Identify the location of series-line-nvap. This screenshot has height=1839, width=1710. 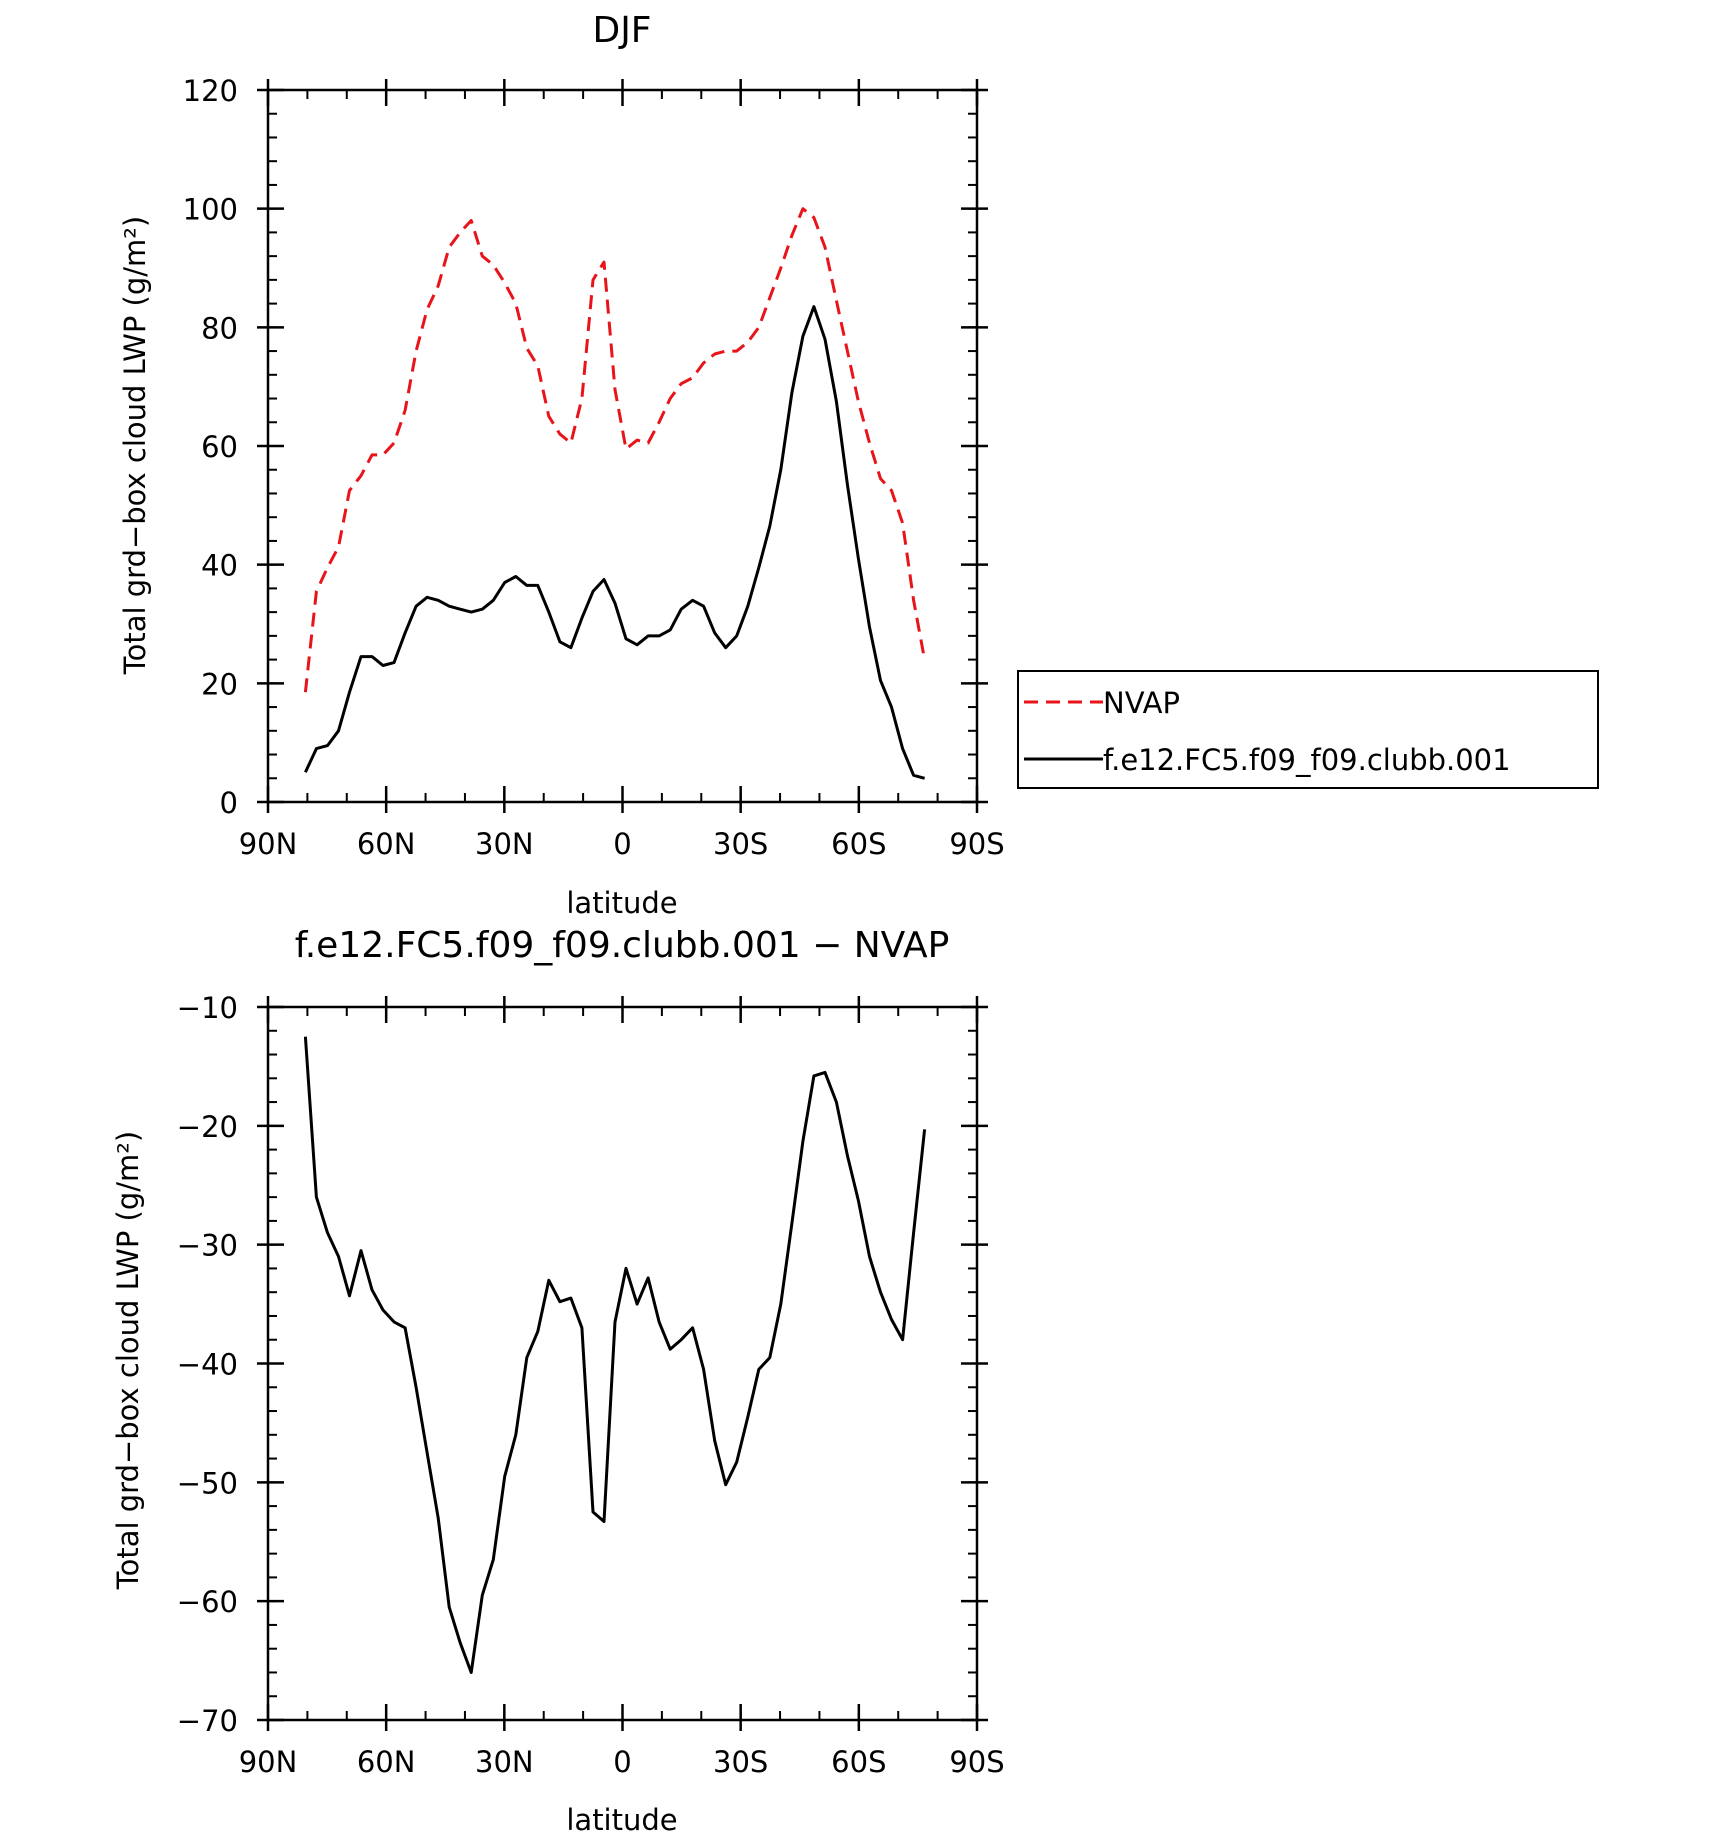
(615, 450).